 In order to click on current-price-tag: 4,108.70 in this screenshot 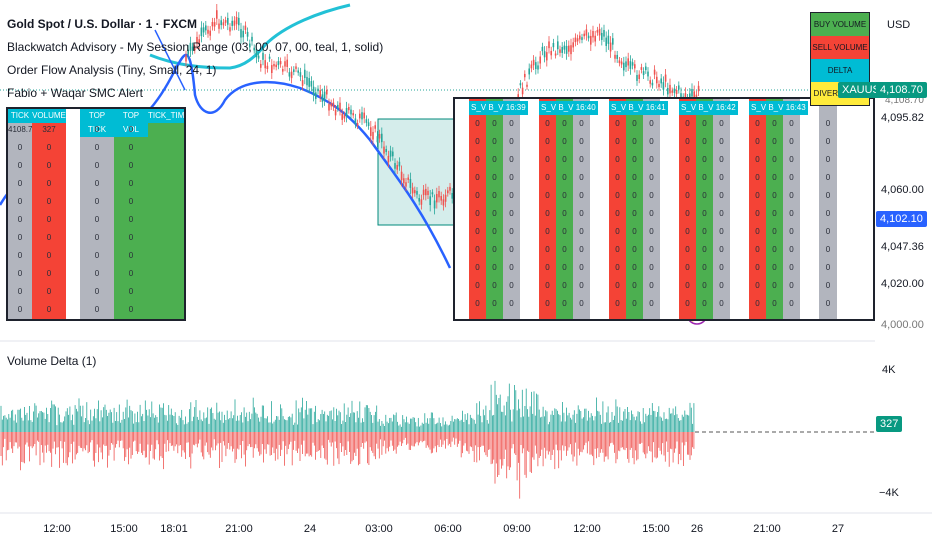, I will do `click(901, 90)`.